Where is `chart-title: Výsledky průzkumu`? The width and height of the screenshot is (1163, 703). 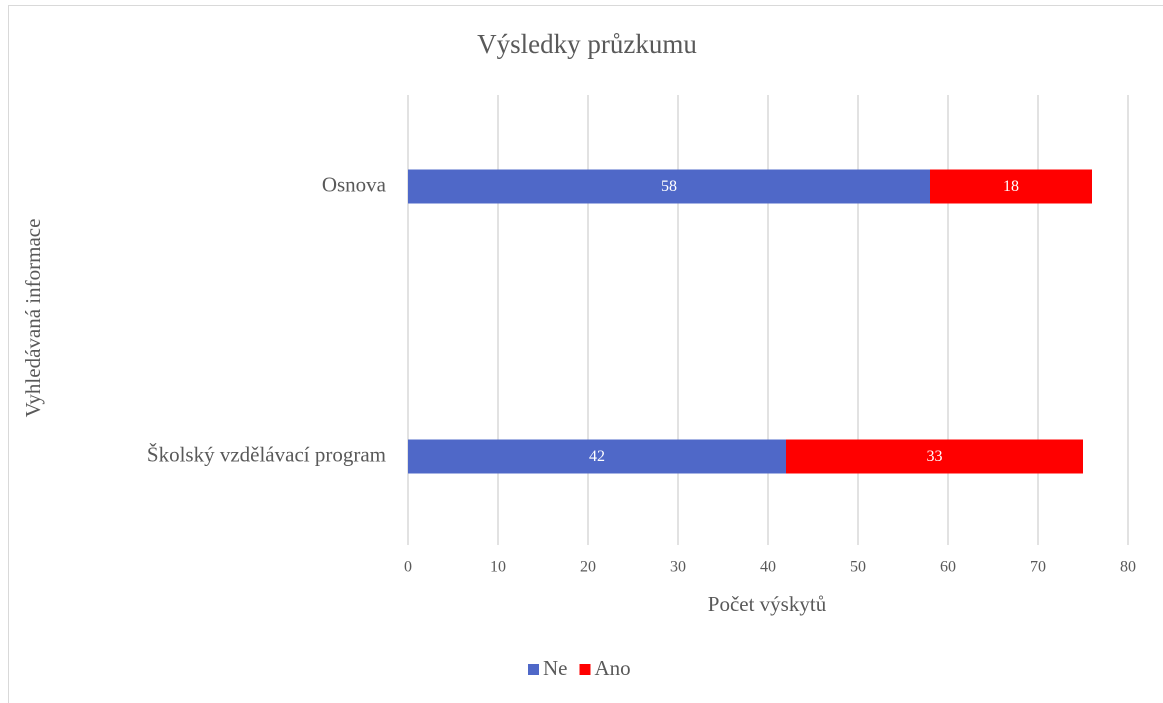 chart-title: Výsledky průzkumu is located at coordinates (587, 44).